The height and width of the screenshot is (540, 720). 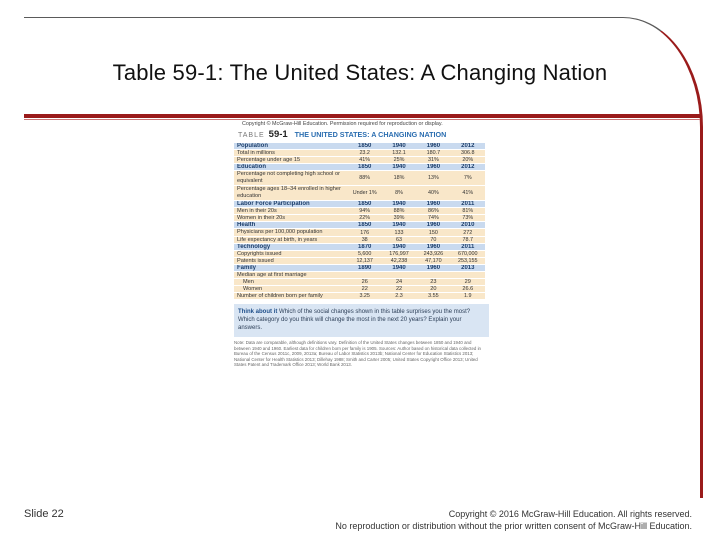 What do you see at coordinates (467, 268) in the screenshot?
I see `cell-value: 2013` at bounding box center [467, 268].